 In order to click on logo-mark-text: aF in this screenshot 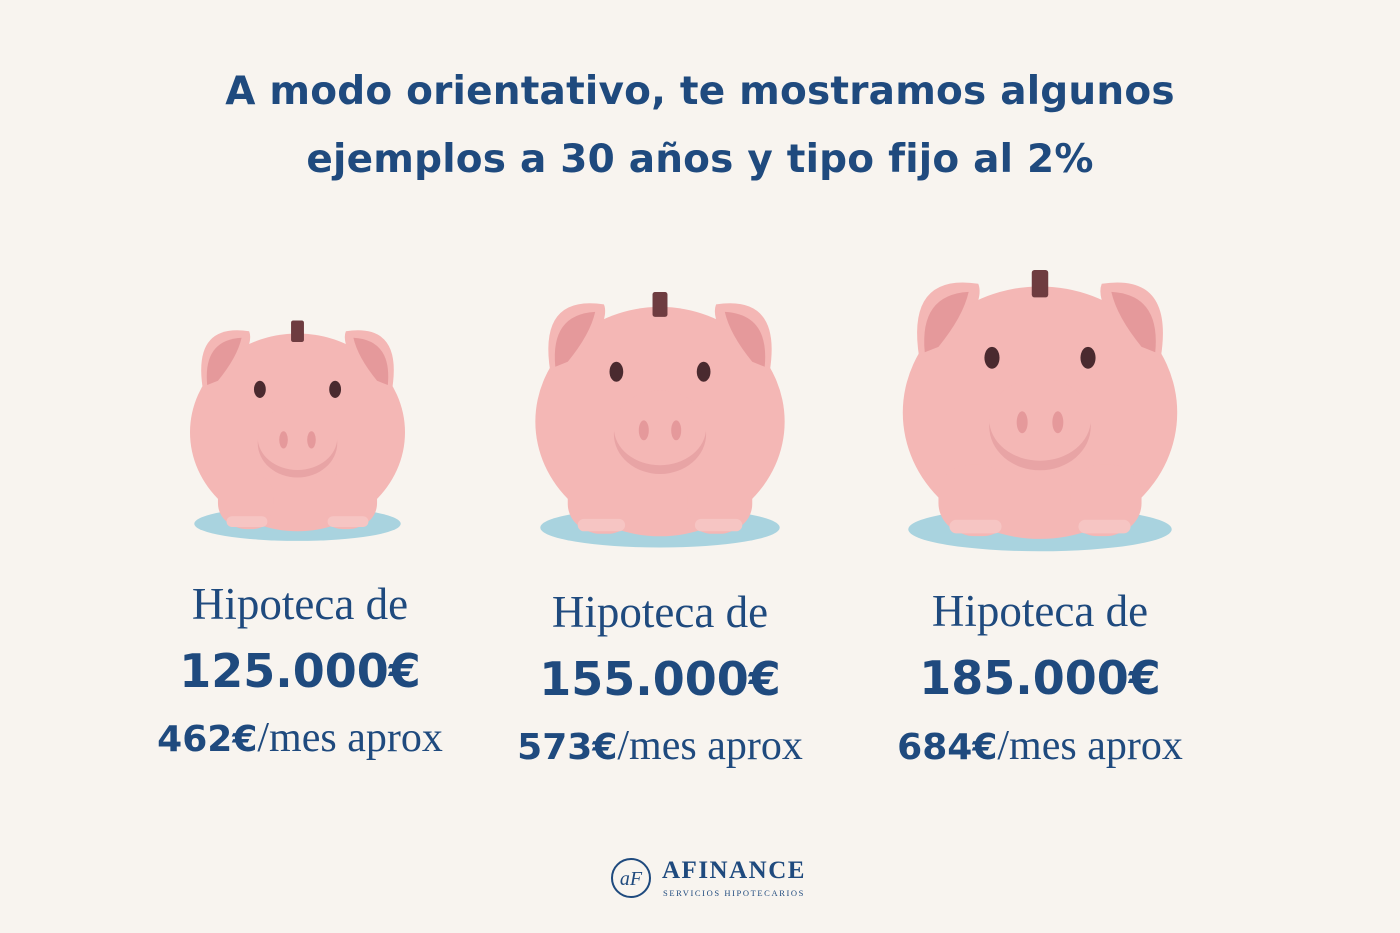, I will do `click(631, 879)`.